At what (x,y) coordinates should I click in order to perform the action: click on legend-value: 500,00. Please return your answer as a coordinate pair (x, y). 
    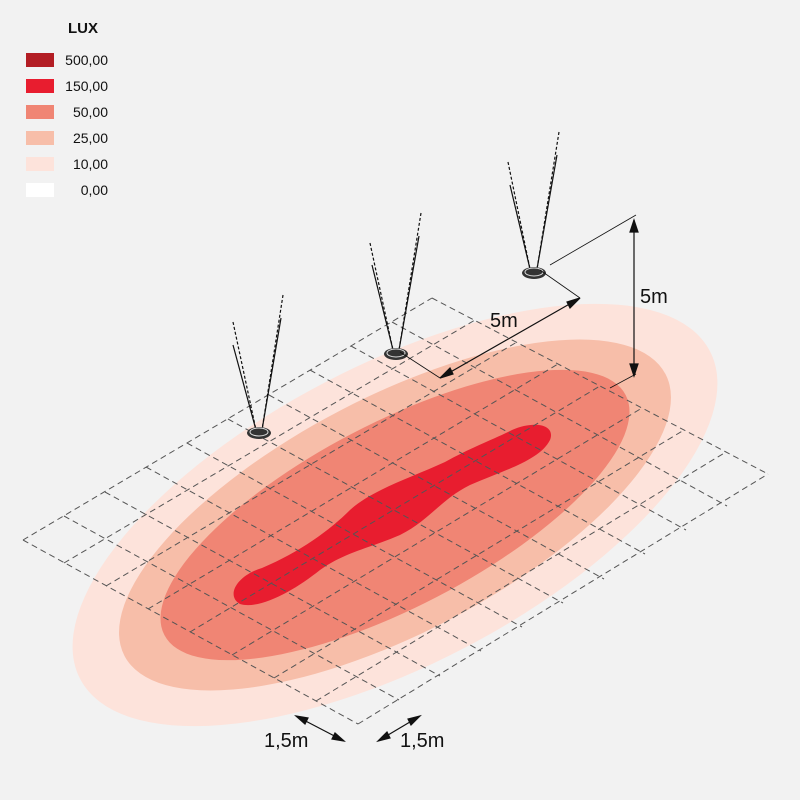
    Looking at the image, I should click on (86, 60).